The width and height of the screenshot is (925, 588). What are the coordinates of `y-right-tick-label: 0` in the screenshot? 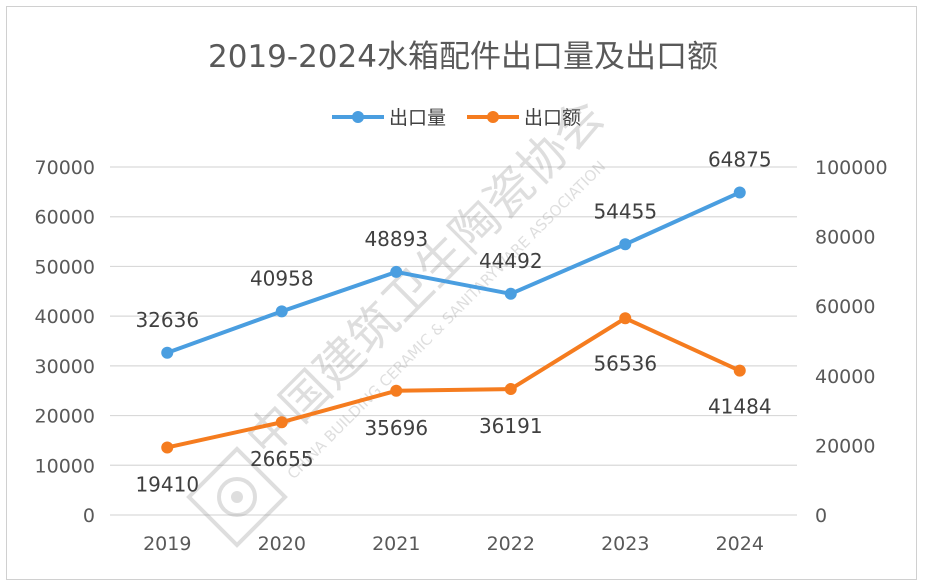 It's located at (821, 516).